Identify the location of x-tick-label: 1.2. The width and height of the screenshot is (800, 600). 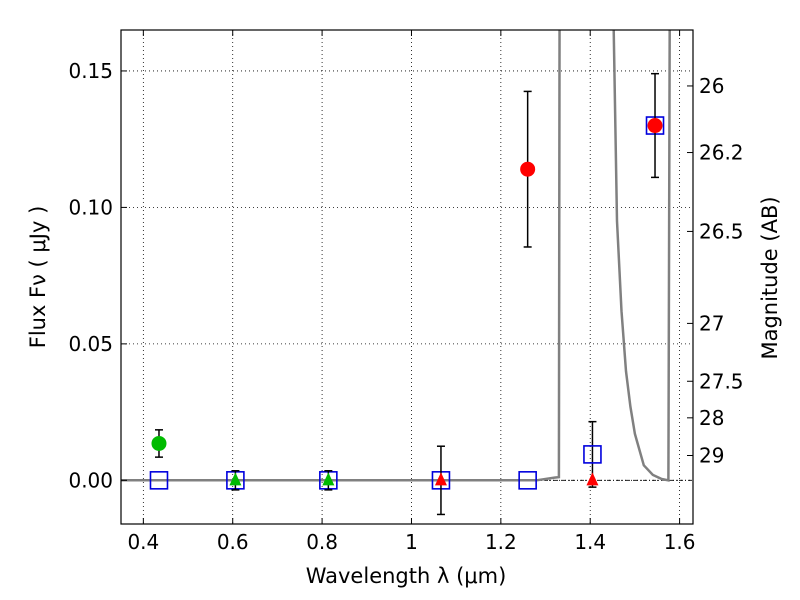
(501, 542).